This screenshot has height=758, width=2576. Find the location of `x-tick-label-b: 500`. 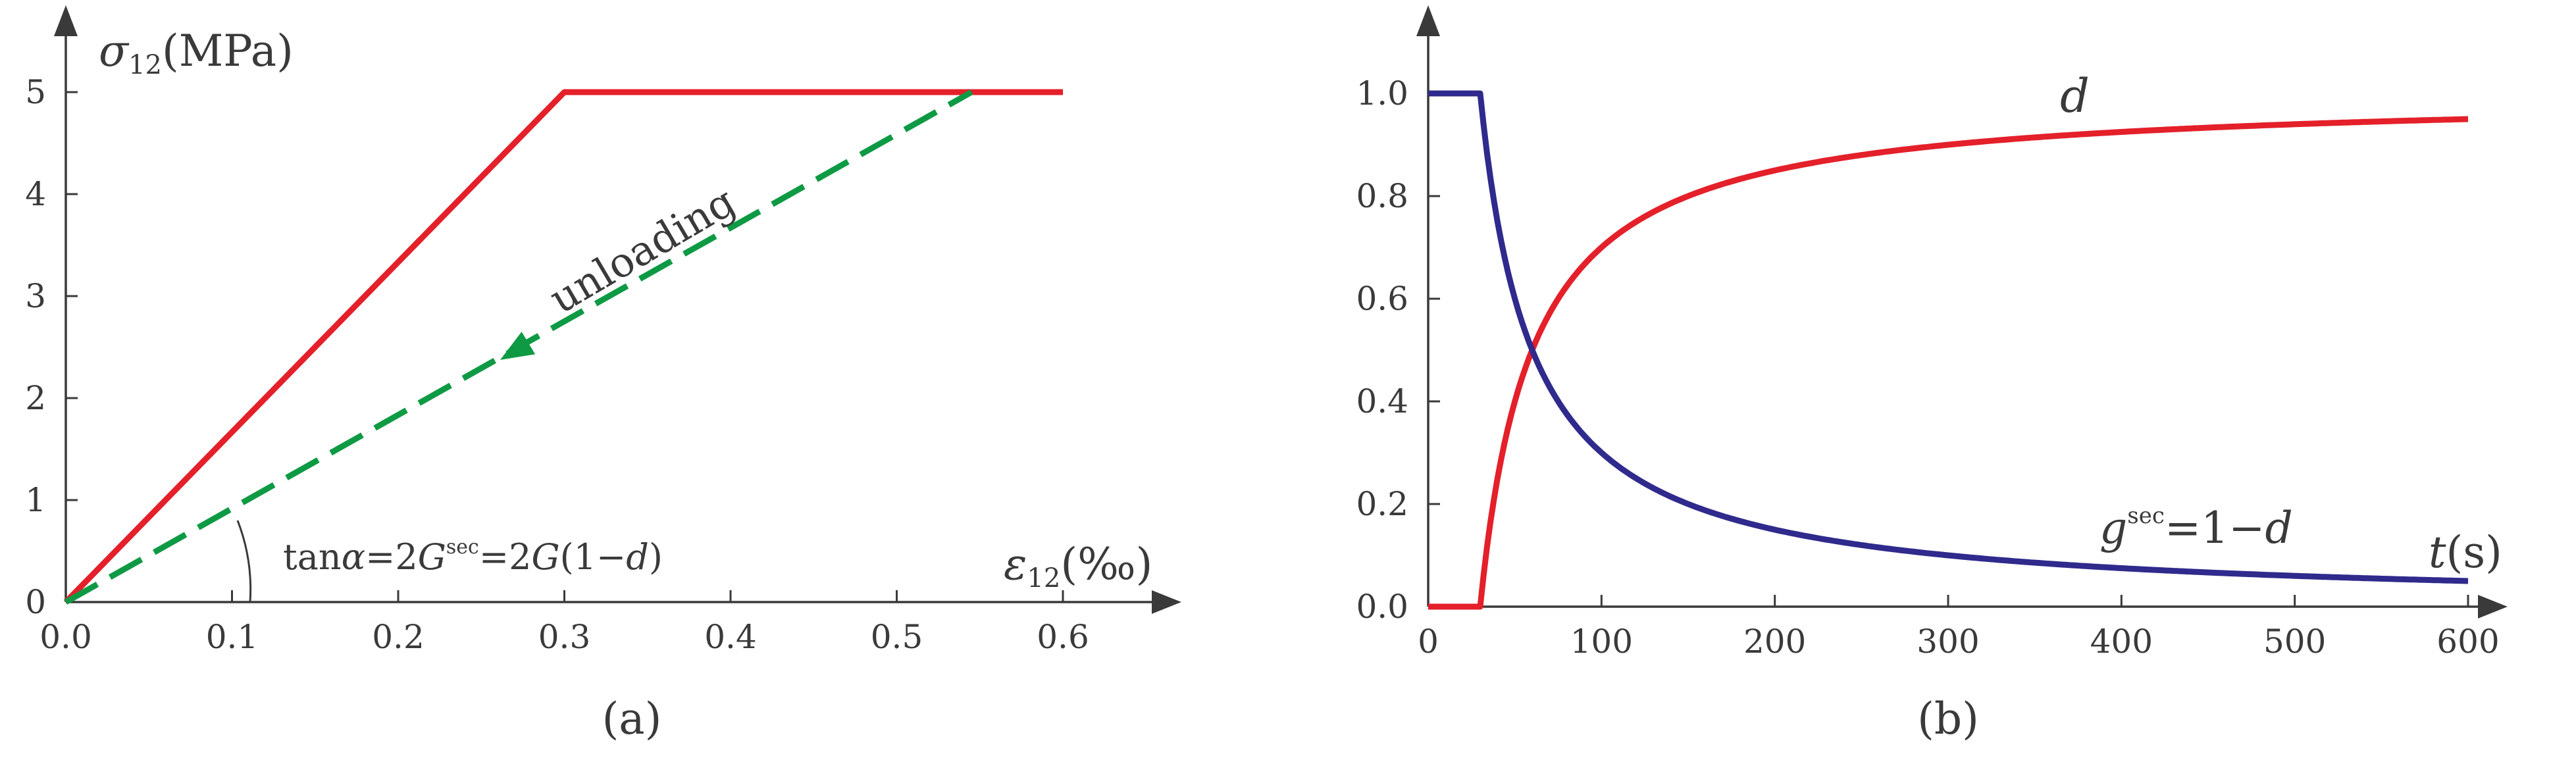

x-tick-label-b: 500 is located at coordinates (2294, 641).